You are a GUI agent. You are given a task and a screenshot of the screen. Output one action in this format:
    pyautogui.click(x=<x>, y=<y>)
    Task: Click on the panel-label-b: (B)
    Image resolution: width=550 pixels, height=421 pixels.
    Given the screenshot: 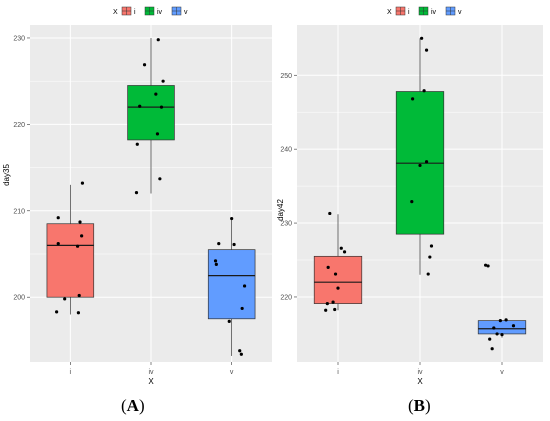 What is the action you would take?
    pyautogui.click(x=419, y=405)
    